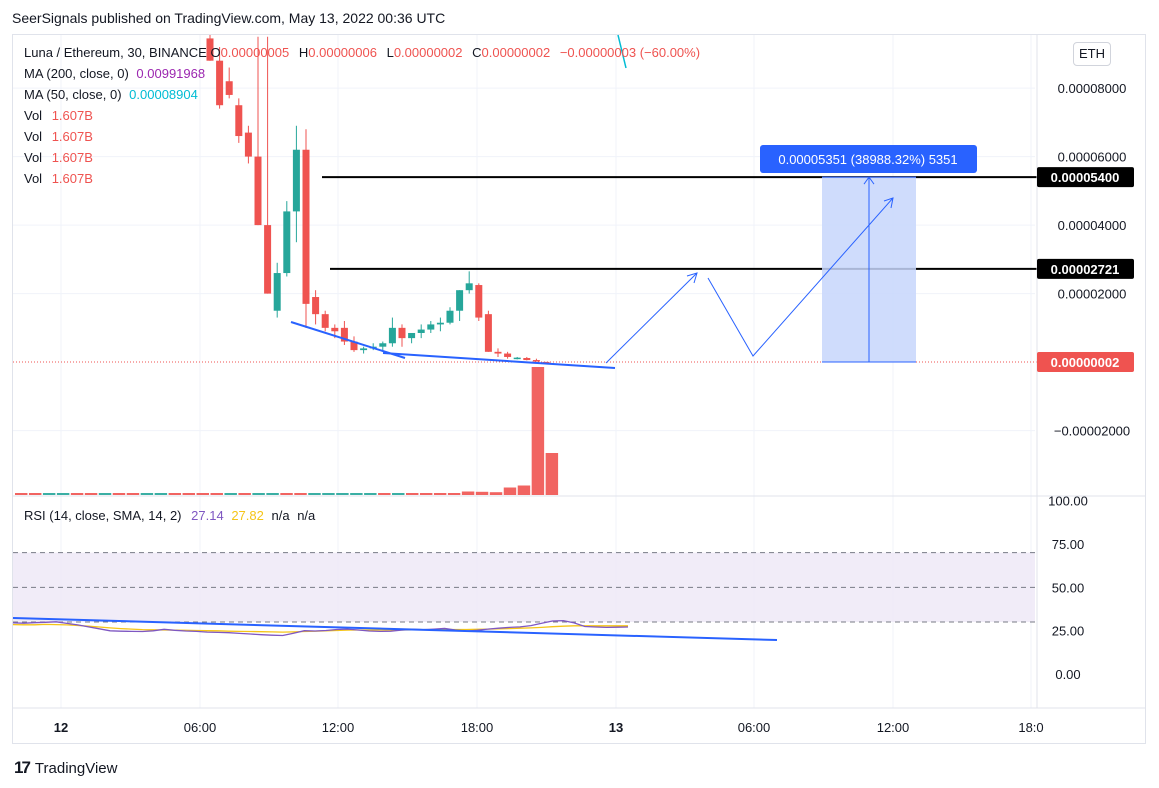 The image size is (1159, 788). I want to click on rsi-band-fill, so click(524, 587).